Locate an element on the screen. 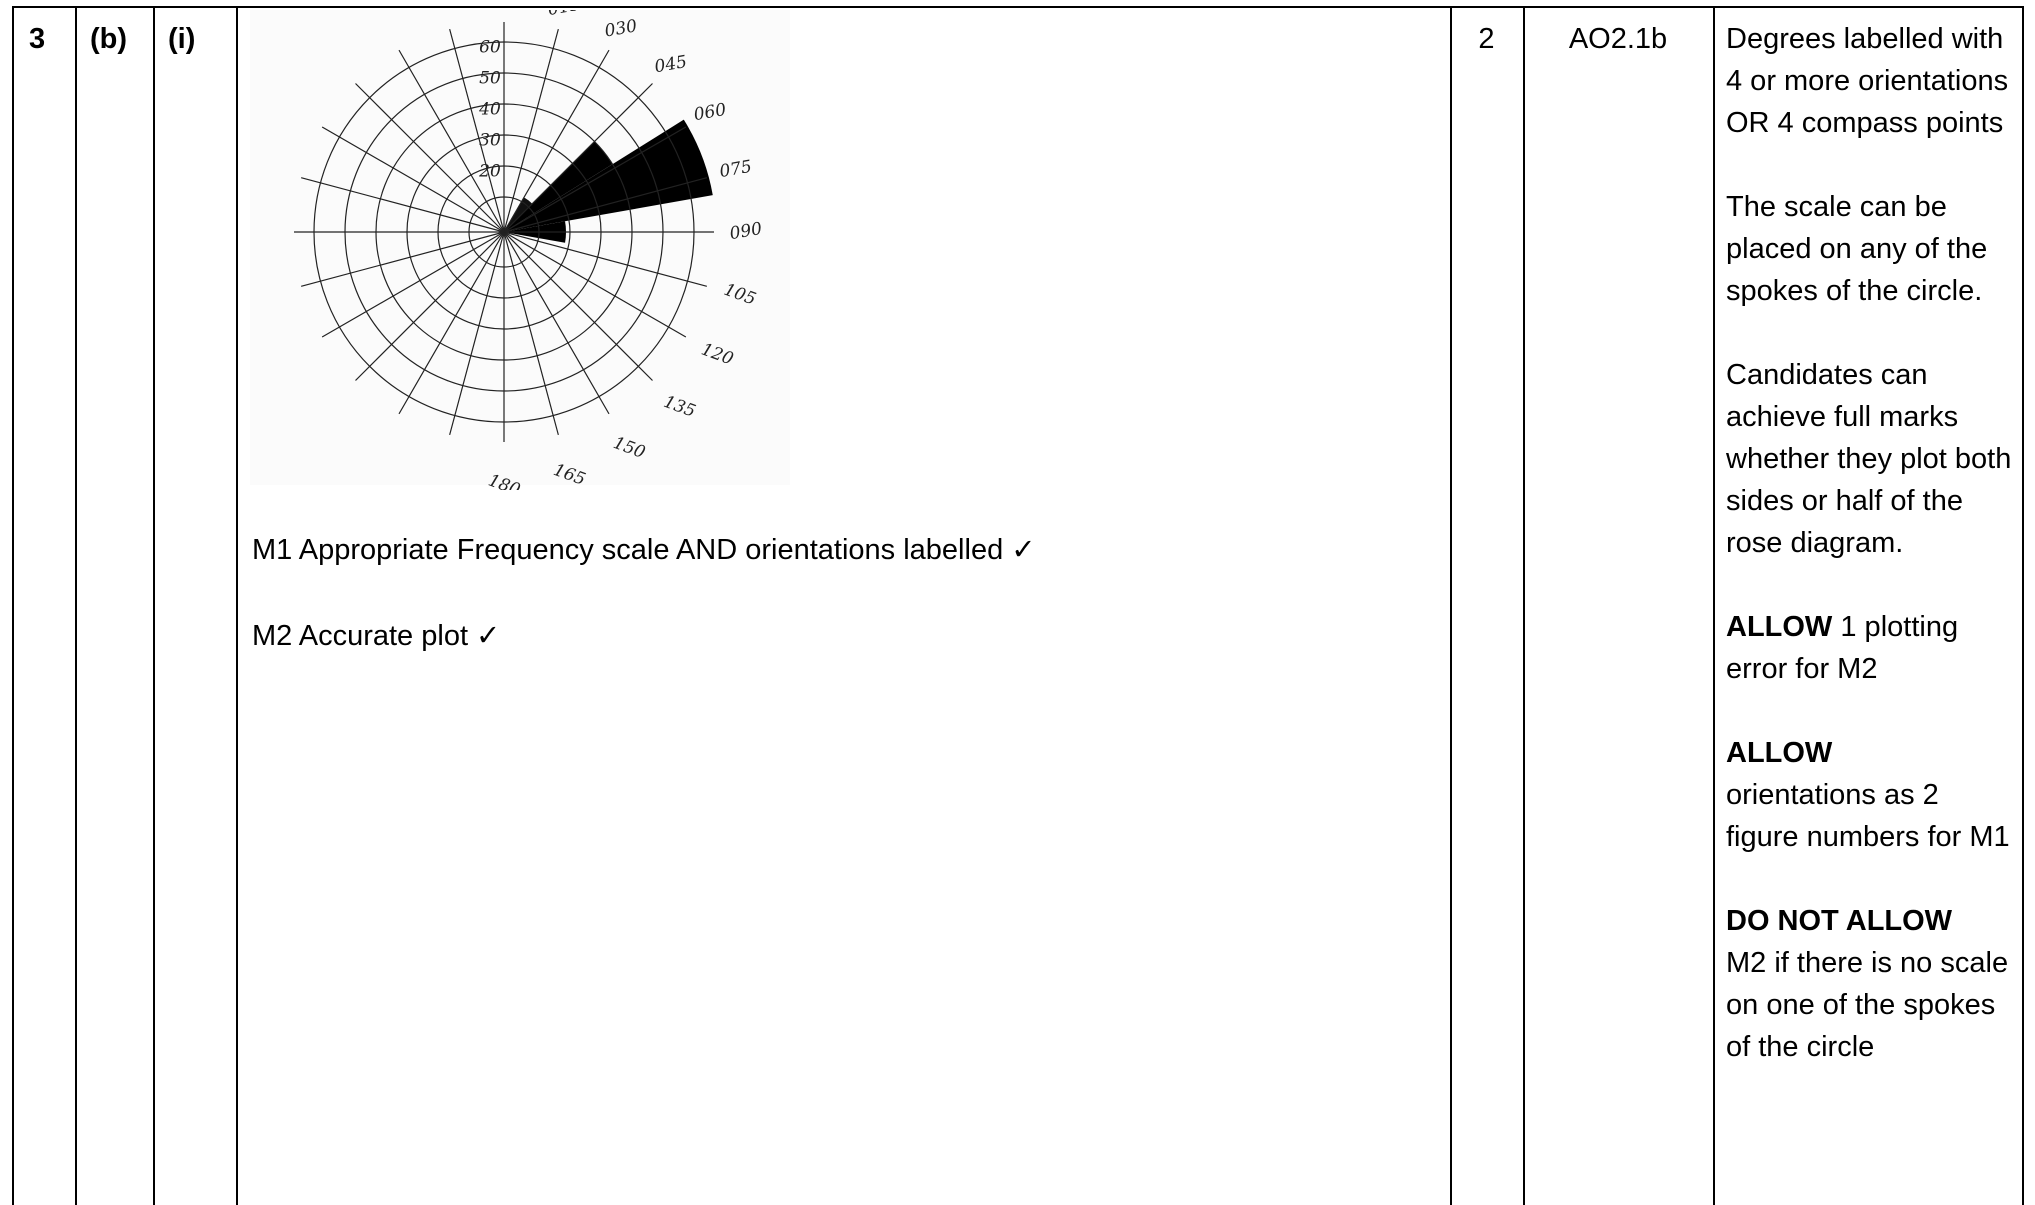 This screenshot has height=1205, width=2035. guidance-keyword: DO NOT ALLOW is located at coordinates (1839, 921).